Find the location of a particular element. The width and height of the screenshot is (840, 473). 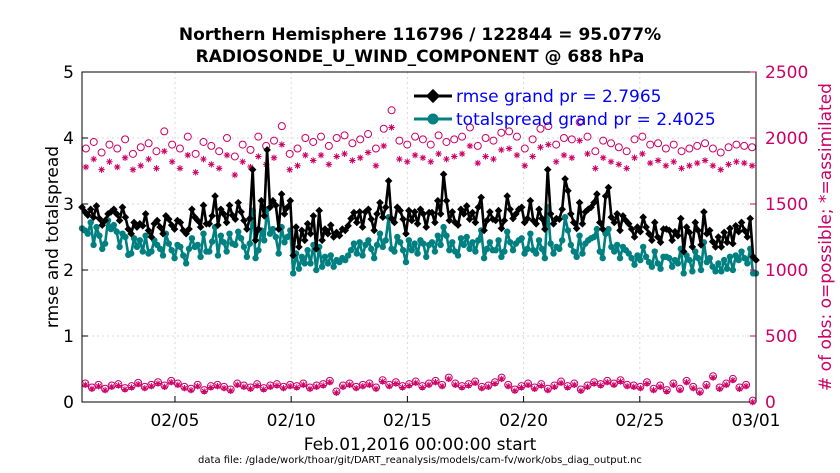

x-axis-ticks: 02/05 02/10 02/15 02/20 02/25 03/01 is located at coordinates (465, 413).